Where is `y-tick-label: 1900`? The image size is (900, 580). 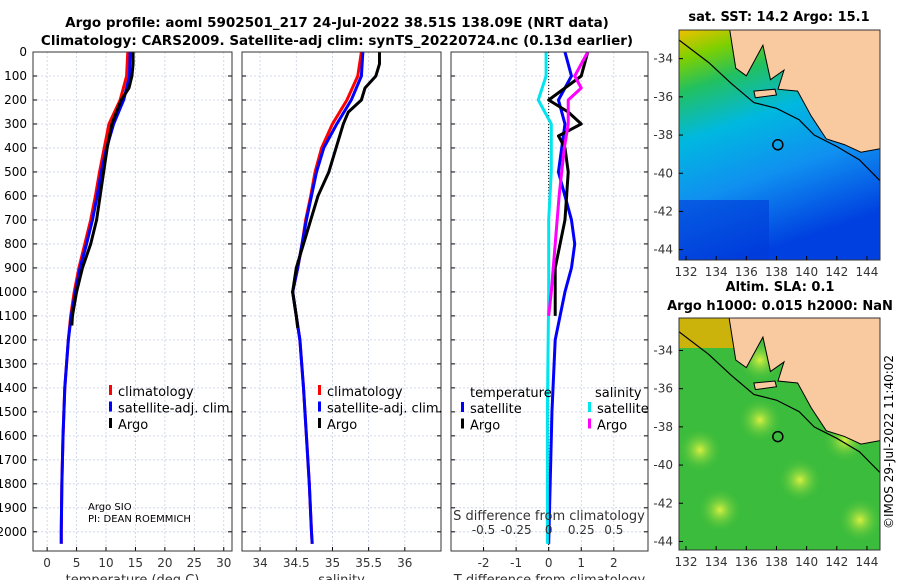 y-tick-label: 1900 is located at coordinates (13, 508).